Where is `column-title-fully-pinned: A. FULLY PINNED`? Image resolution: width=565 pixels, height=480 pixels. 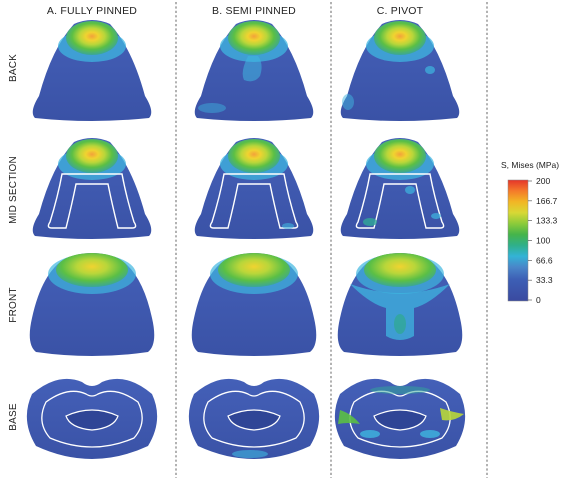 column-title-fully-pinned: A. FULLY PINNED is located at coordinates (92, 11).